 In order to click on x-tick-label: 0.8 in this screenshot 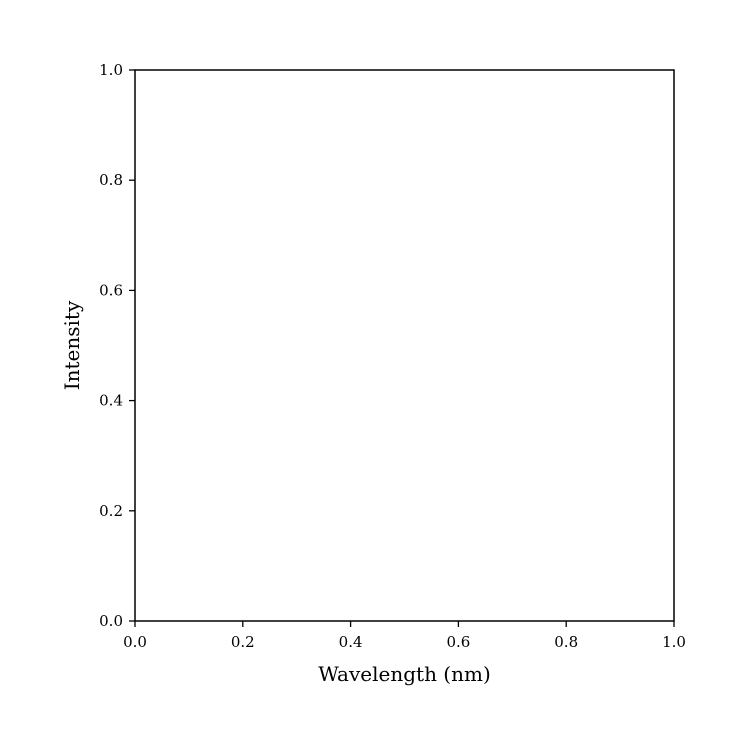, I will do `click(566, 642)`.